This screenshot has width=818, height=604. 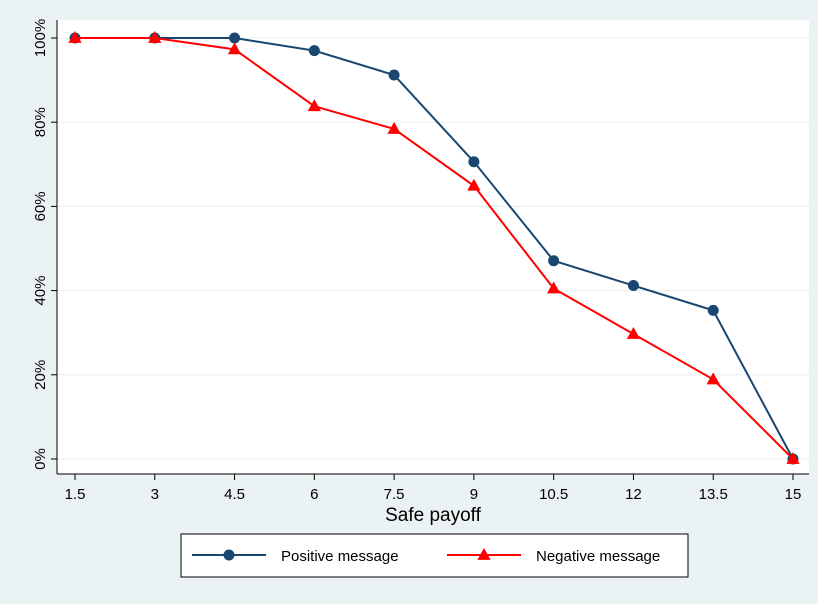 I want to click on y-tick-label: 80%, so click(x=40, y=122).